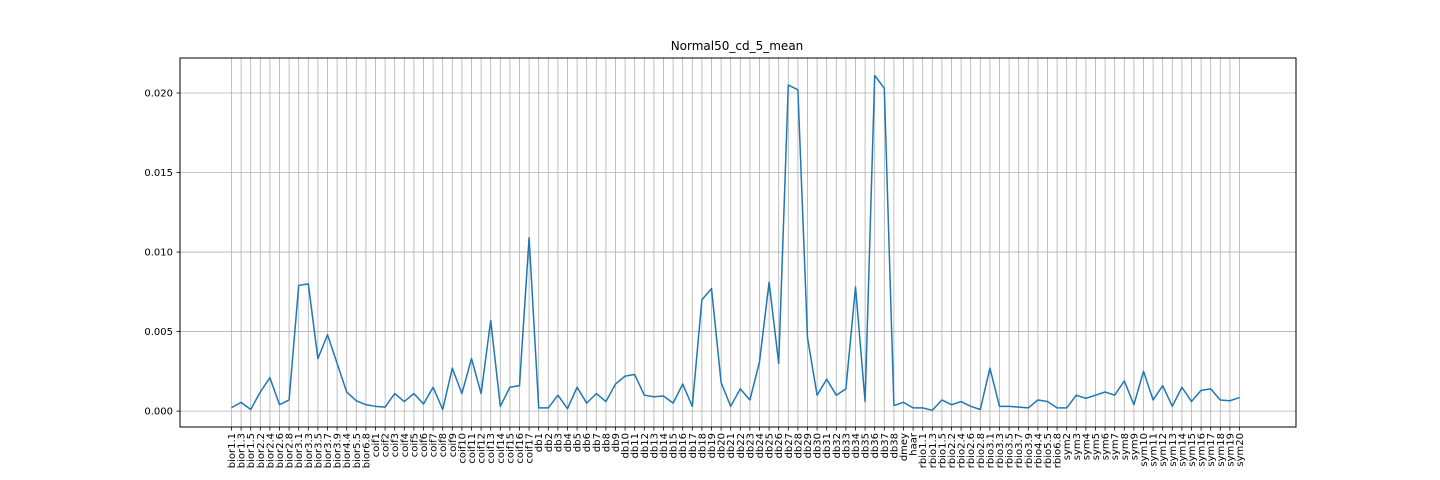 The image size is (1440, 480). What do you see at coordinates (414, 445) in the screenshot?
I see `x-tick-label: coif5` at bounding box center [414, 445].